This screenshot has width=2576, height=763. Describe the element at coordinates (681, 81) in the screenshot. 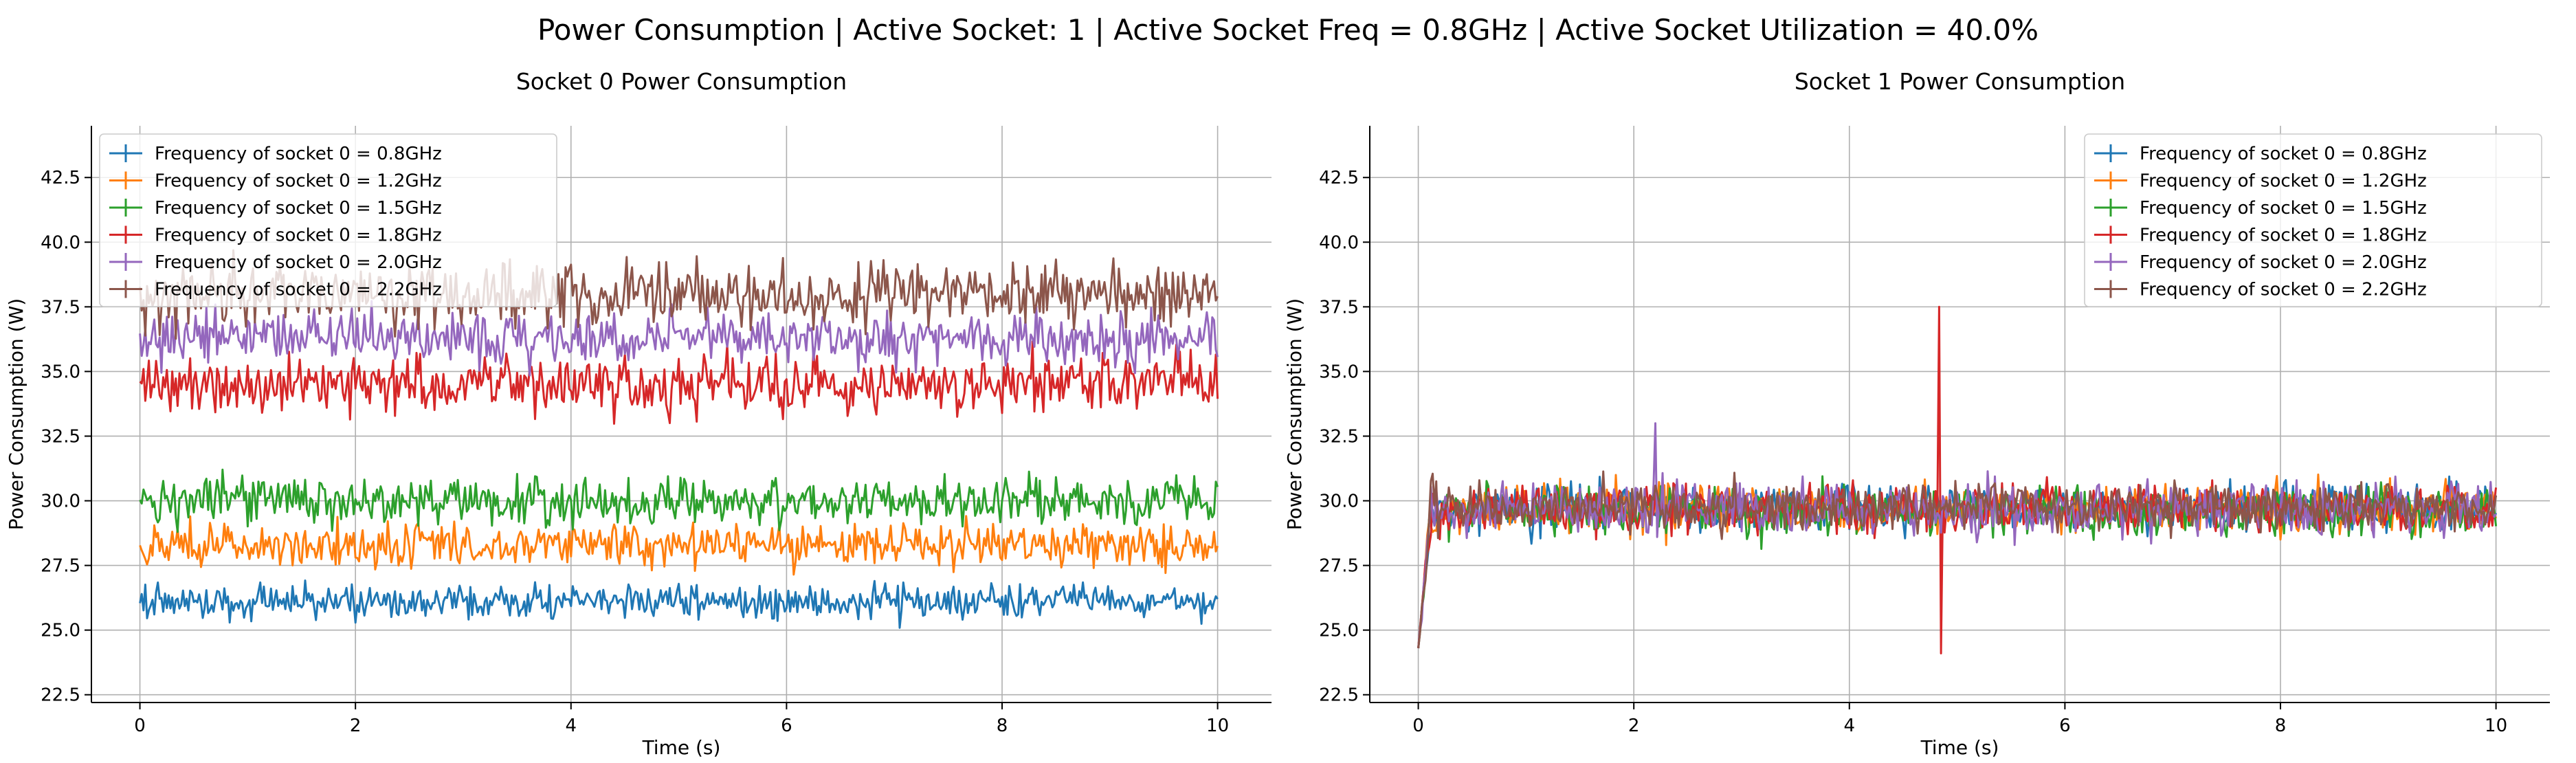

I see `chart-title: Socket 0 Power Consumption` at that location.